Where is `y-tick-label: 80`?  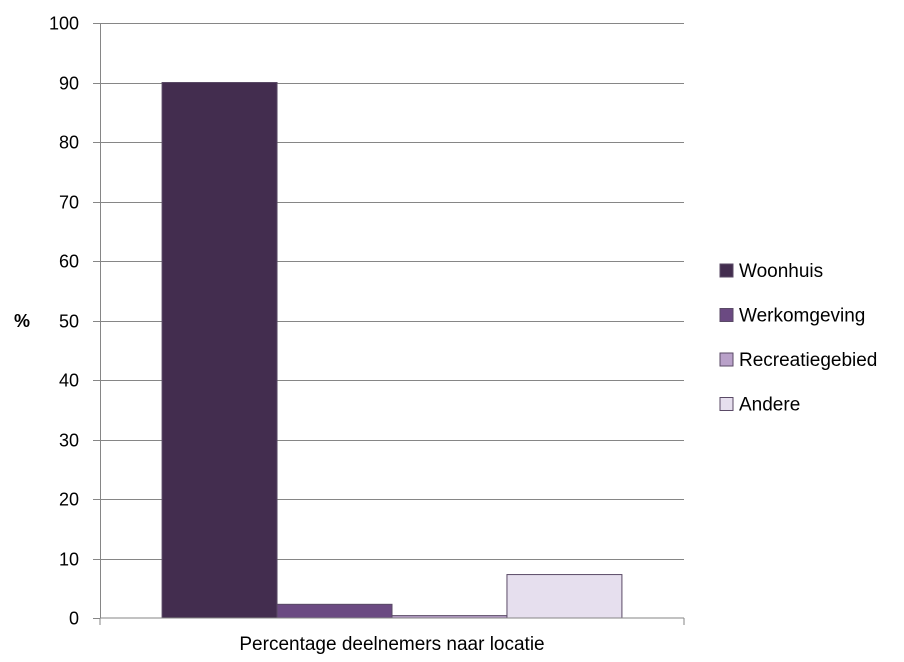 y-tick-label: 80 is located at coordinates (69, 143).